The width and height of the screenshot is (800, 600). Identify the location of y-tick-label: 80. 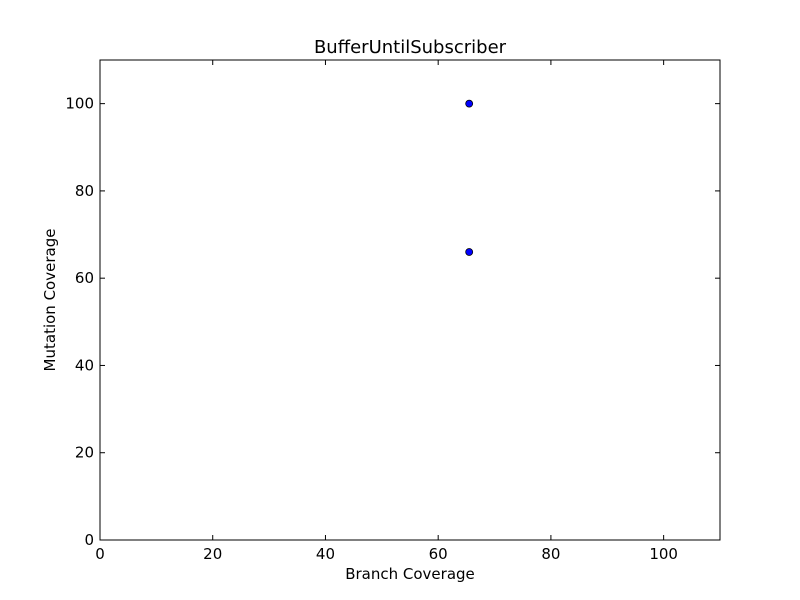
(84, 191).